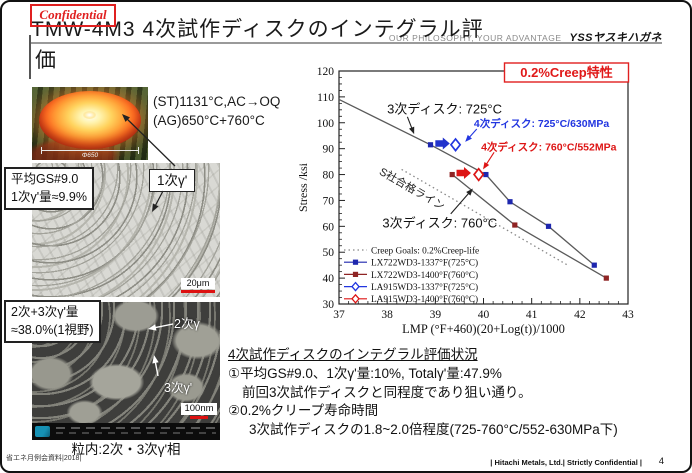 This screenshot has height=473, width=692. What do you see at coordinates (475, 38) in the screenshot?
I see `brand-tagline: OUR PHILOSOPHY, YOUR ADVANTAGE` at bounding box center [475, 38].